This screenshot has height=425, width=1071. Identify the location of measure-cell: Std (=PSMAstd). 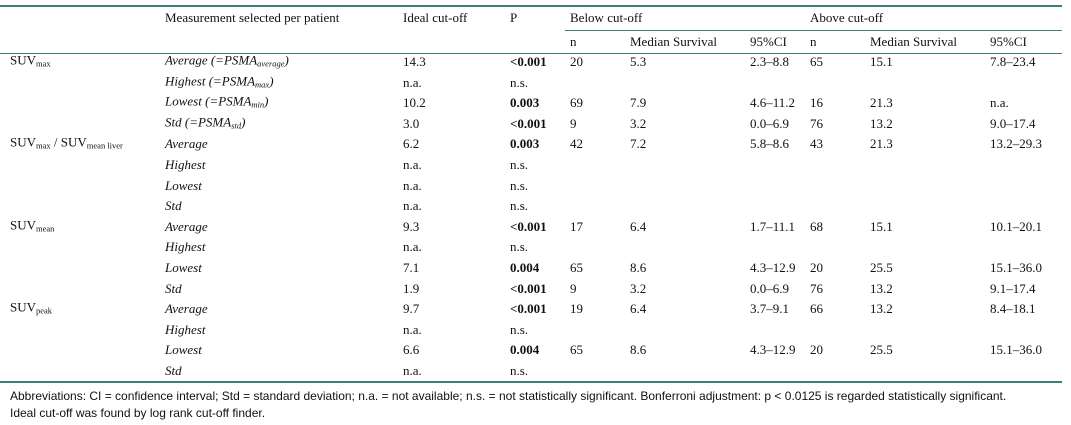
(205, 123).